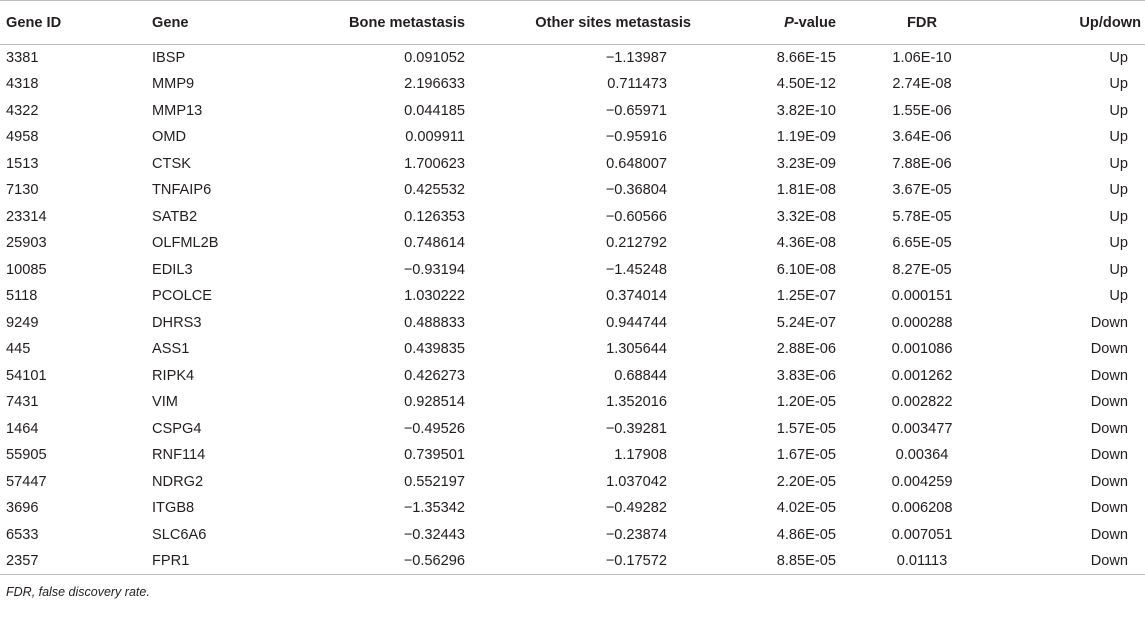  What do you see at coordinates (172, 269) in the screenshot?
I see `cell-gene: EDIL3` at bounding box center [172, 269].